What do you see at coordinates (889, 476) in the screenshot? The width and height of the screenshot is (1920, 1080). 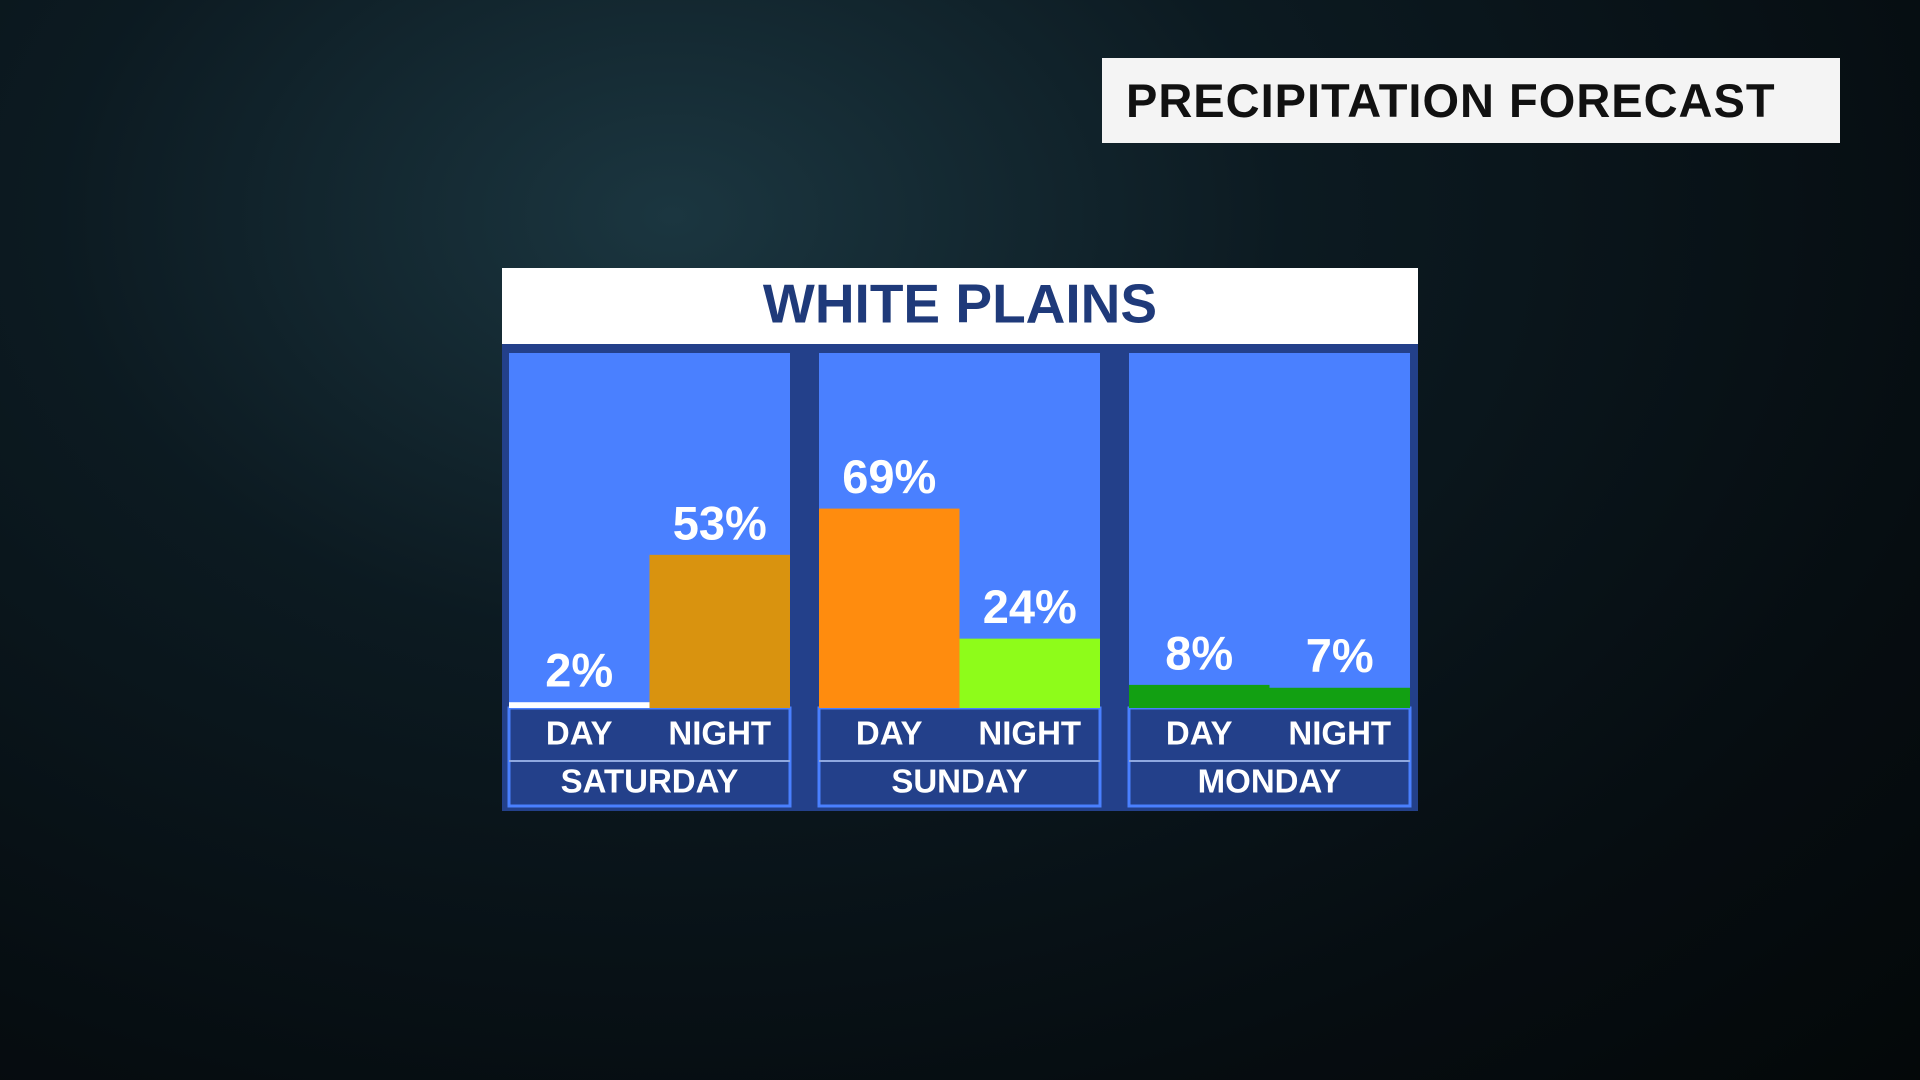 I see `value-label: 69%` at bounding box center [889, 476].